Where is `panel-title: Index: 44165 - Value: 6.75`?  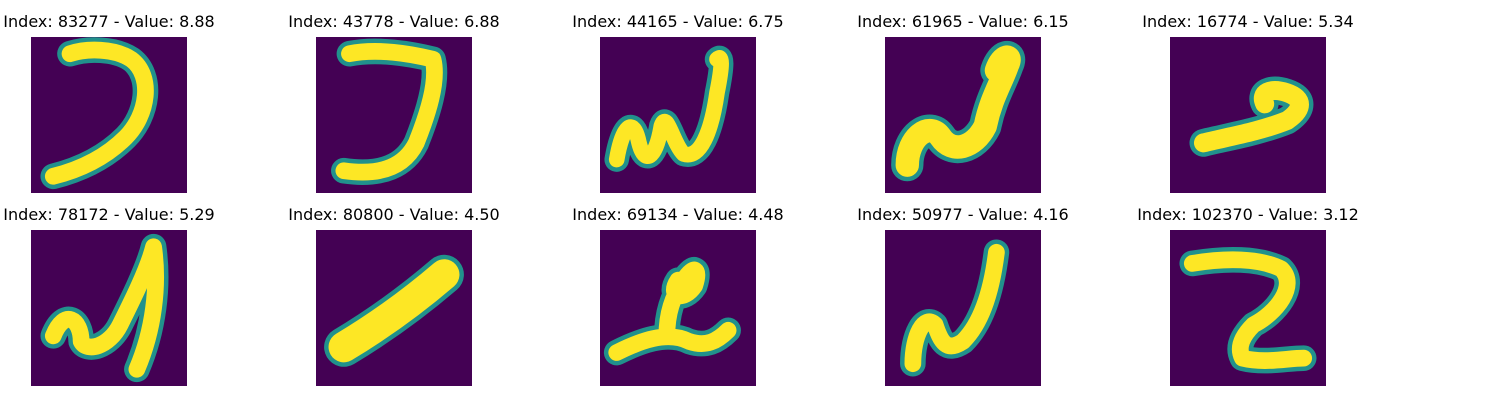 panel-title: Index: 44165 - Value: 6.75 is located at coordinates (678, 21).